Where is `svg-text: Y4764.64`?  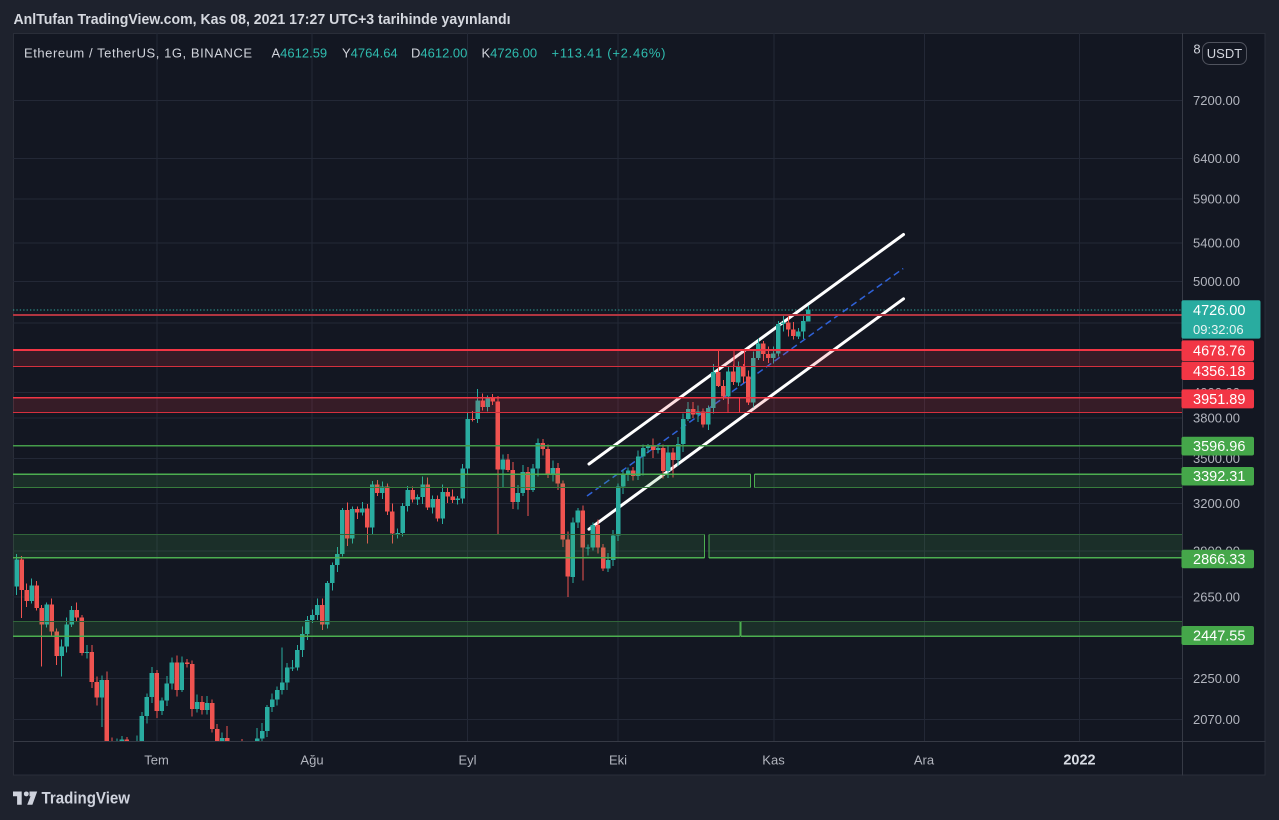 svg-text: Y4764.64 is located at coordinates (370, 53).